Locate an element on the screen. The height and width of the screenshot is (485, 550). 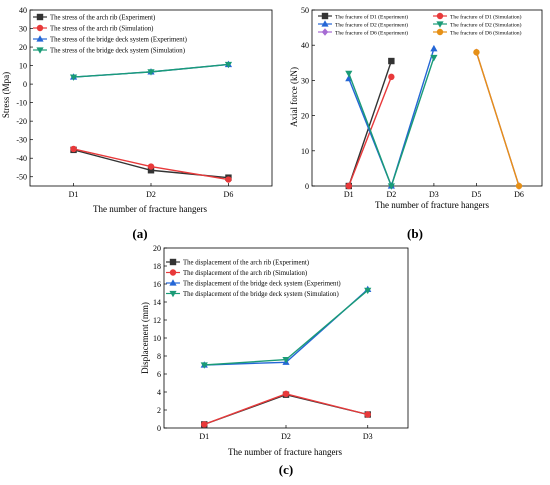
y-tick-label: -50 is located at coordinates (21, 177).